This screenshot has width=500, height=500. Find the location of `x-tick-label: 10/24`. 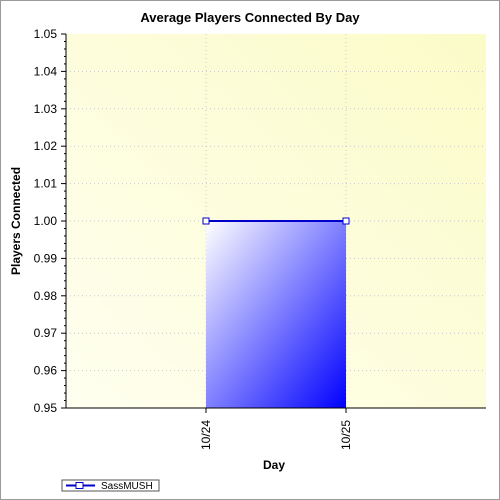

x-tick-label: 10/24 is located at coordinates (206, 435).